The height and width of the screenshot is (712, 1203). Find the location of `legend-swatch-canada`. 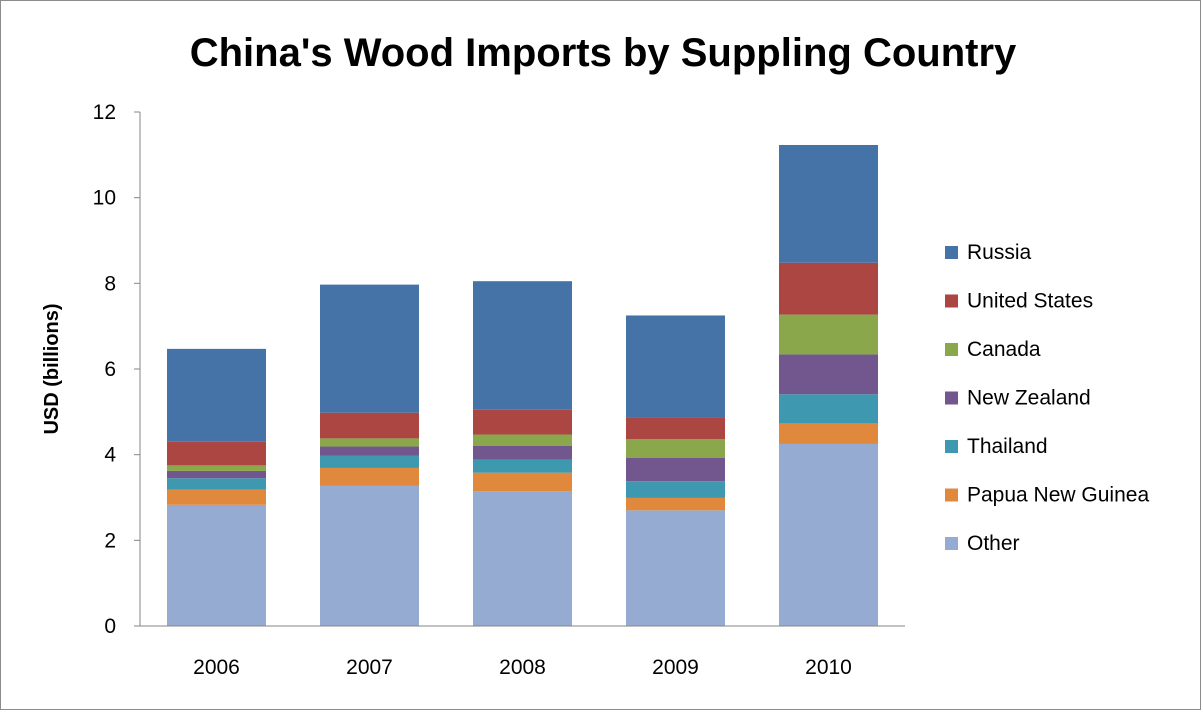

legend-swatch-canada is located at coordinates (951, 349).